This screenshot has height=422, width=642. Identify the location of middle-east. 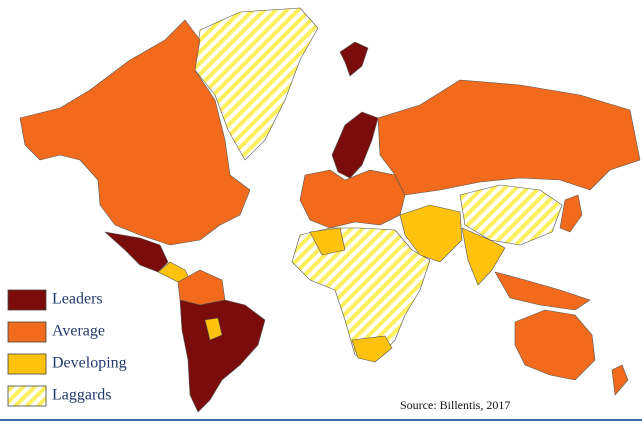
(431, 233).